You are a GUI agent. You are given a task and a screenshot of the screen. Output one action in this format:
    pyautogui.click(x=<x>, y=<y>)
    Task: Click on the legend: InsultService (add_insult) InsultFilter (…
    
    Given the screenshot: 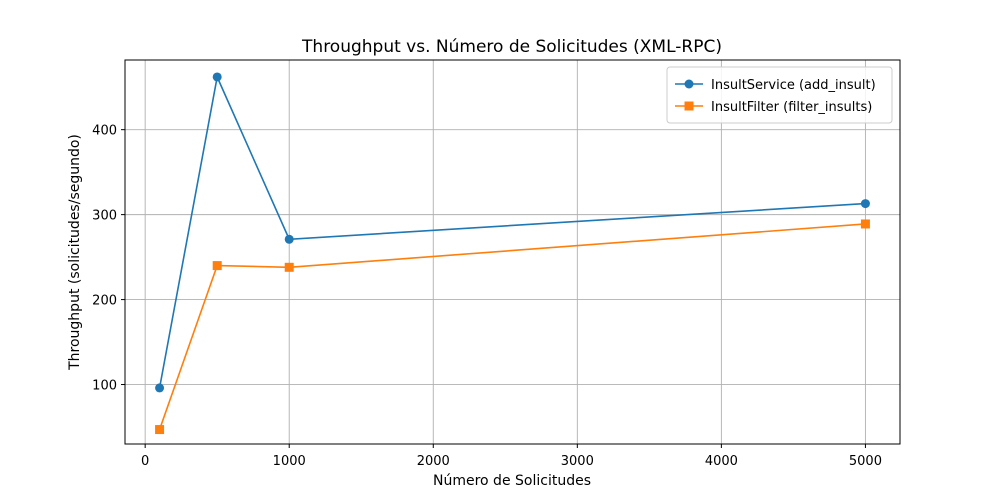 What is the action you would take?
    pyautogui.click(x=779, y=95)
    